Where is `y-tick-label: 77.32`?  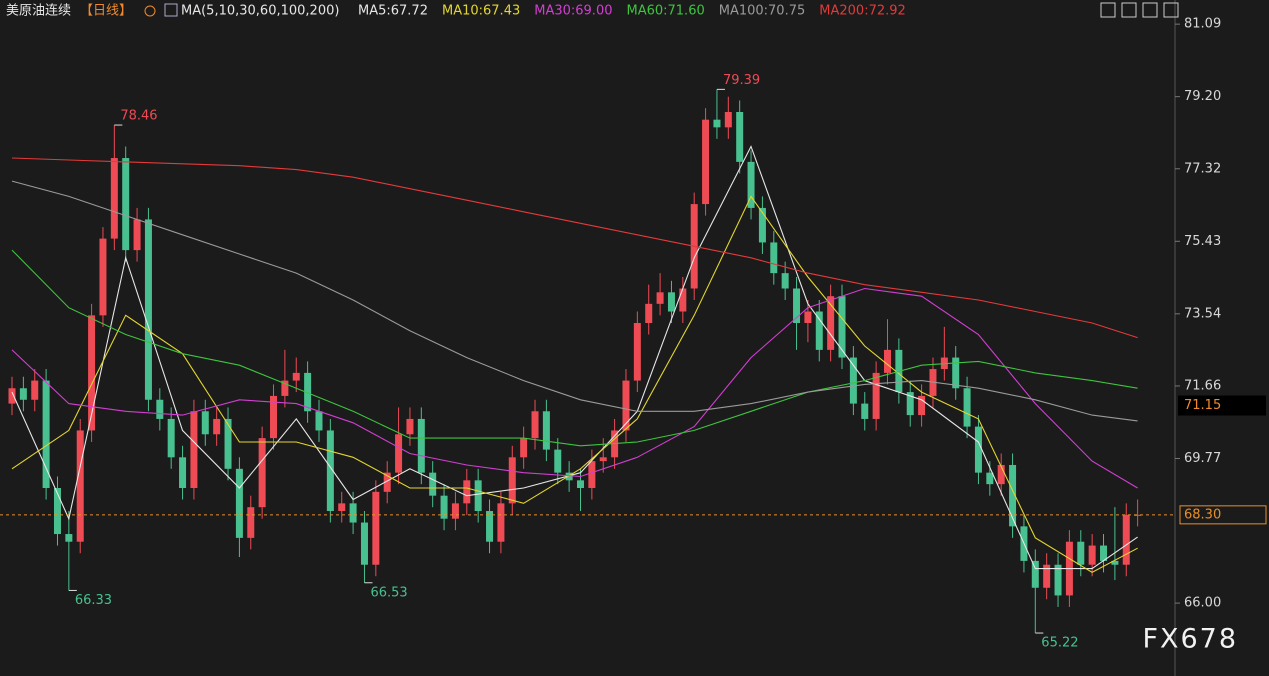 y-tick-label: 77.32 is located at coordinates (1202, 168).